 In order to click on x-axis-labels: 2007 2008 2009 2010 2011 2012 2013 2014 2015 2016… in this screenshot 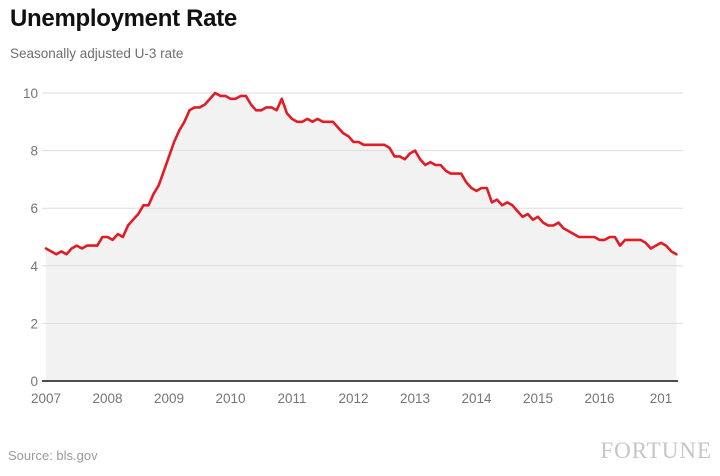, I will do `click(351, 398)`.